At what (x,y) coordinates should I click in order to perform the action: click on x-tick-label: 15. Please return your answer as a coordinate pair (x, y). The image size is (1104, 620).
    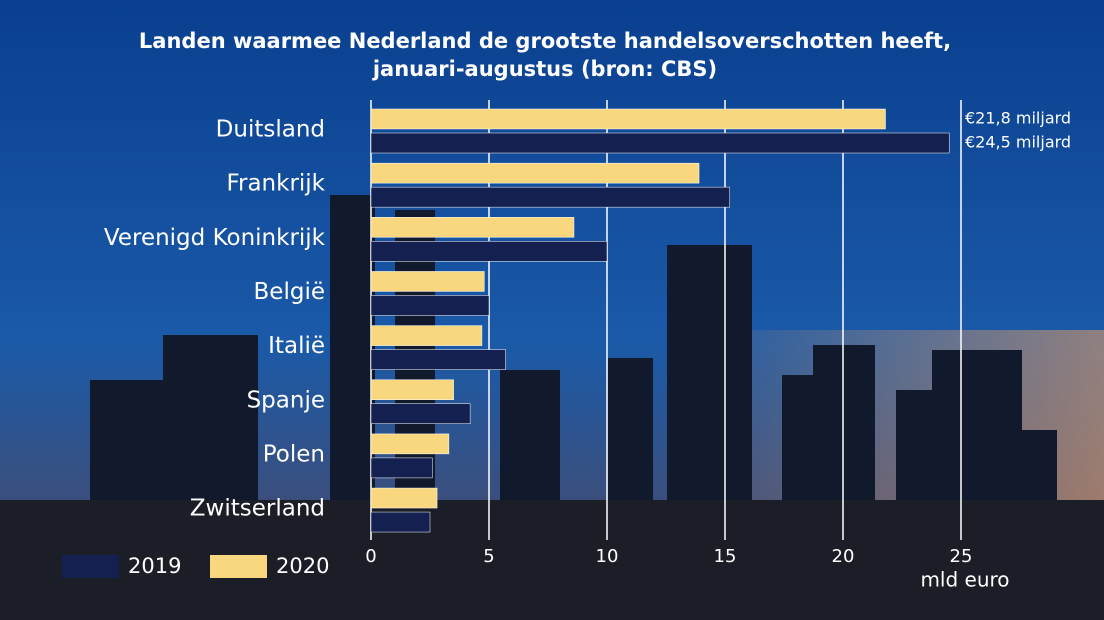
    Looking at the image, I should click on (725, 556).